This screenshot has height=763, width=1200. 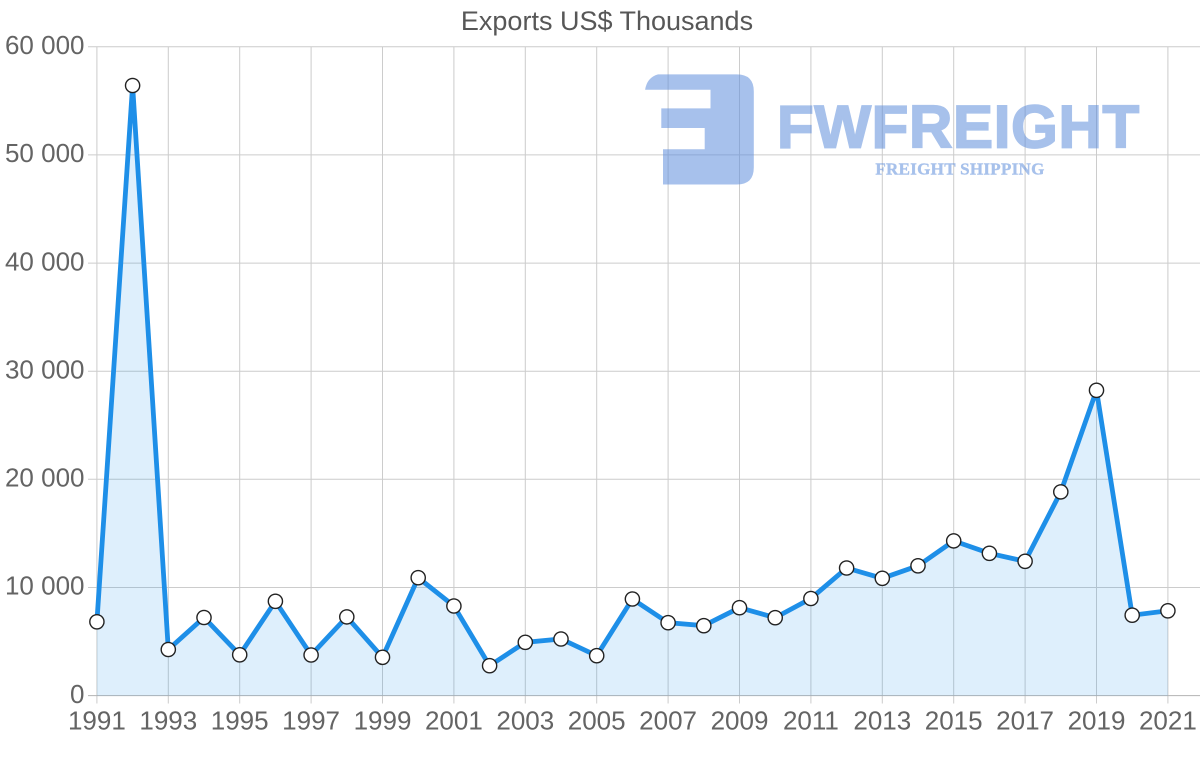 I want to click on svg-text: 20 000, so click(x=45, y=478).